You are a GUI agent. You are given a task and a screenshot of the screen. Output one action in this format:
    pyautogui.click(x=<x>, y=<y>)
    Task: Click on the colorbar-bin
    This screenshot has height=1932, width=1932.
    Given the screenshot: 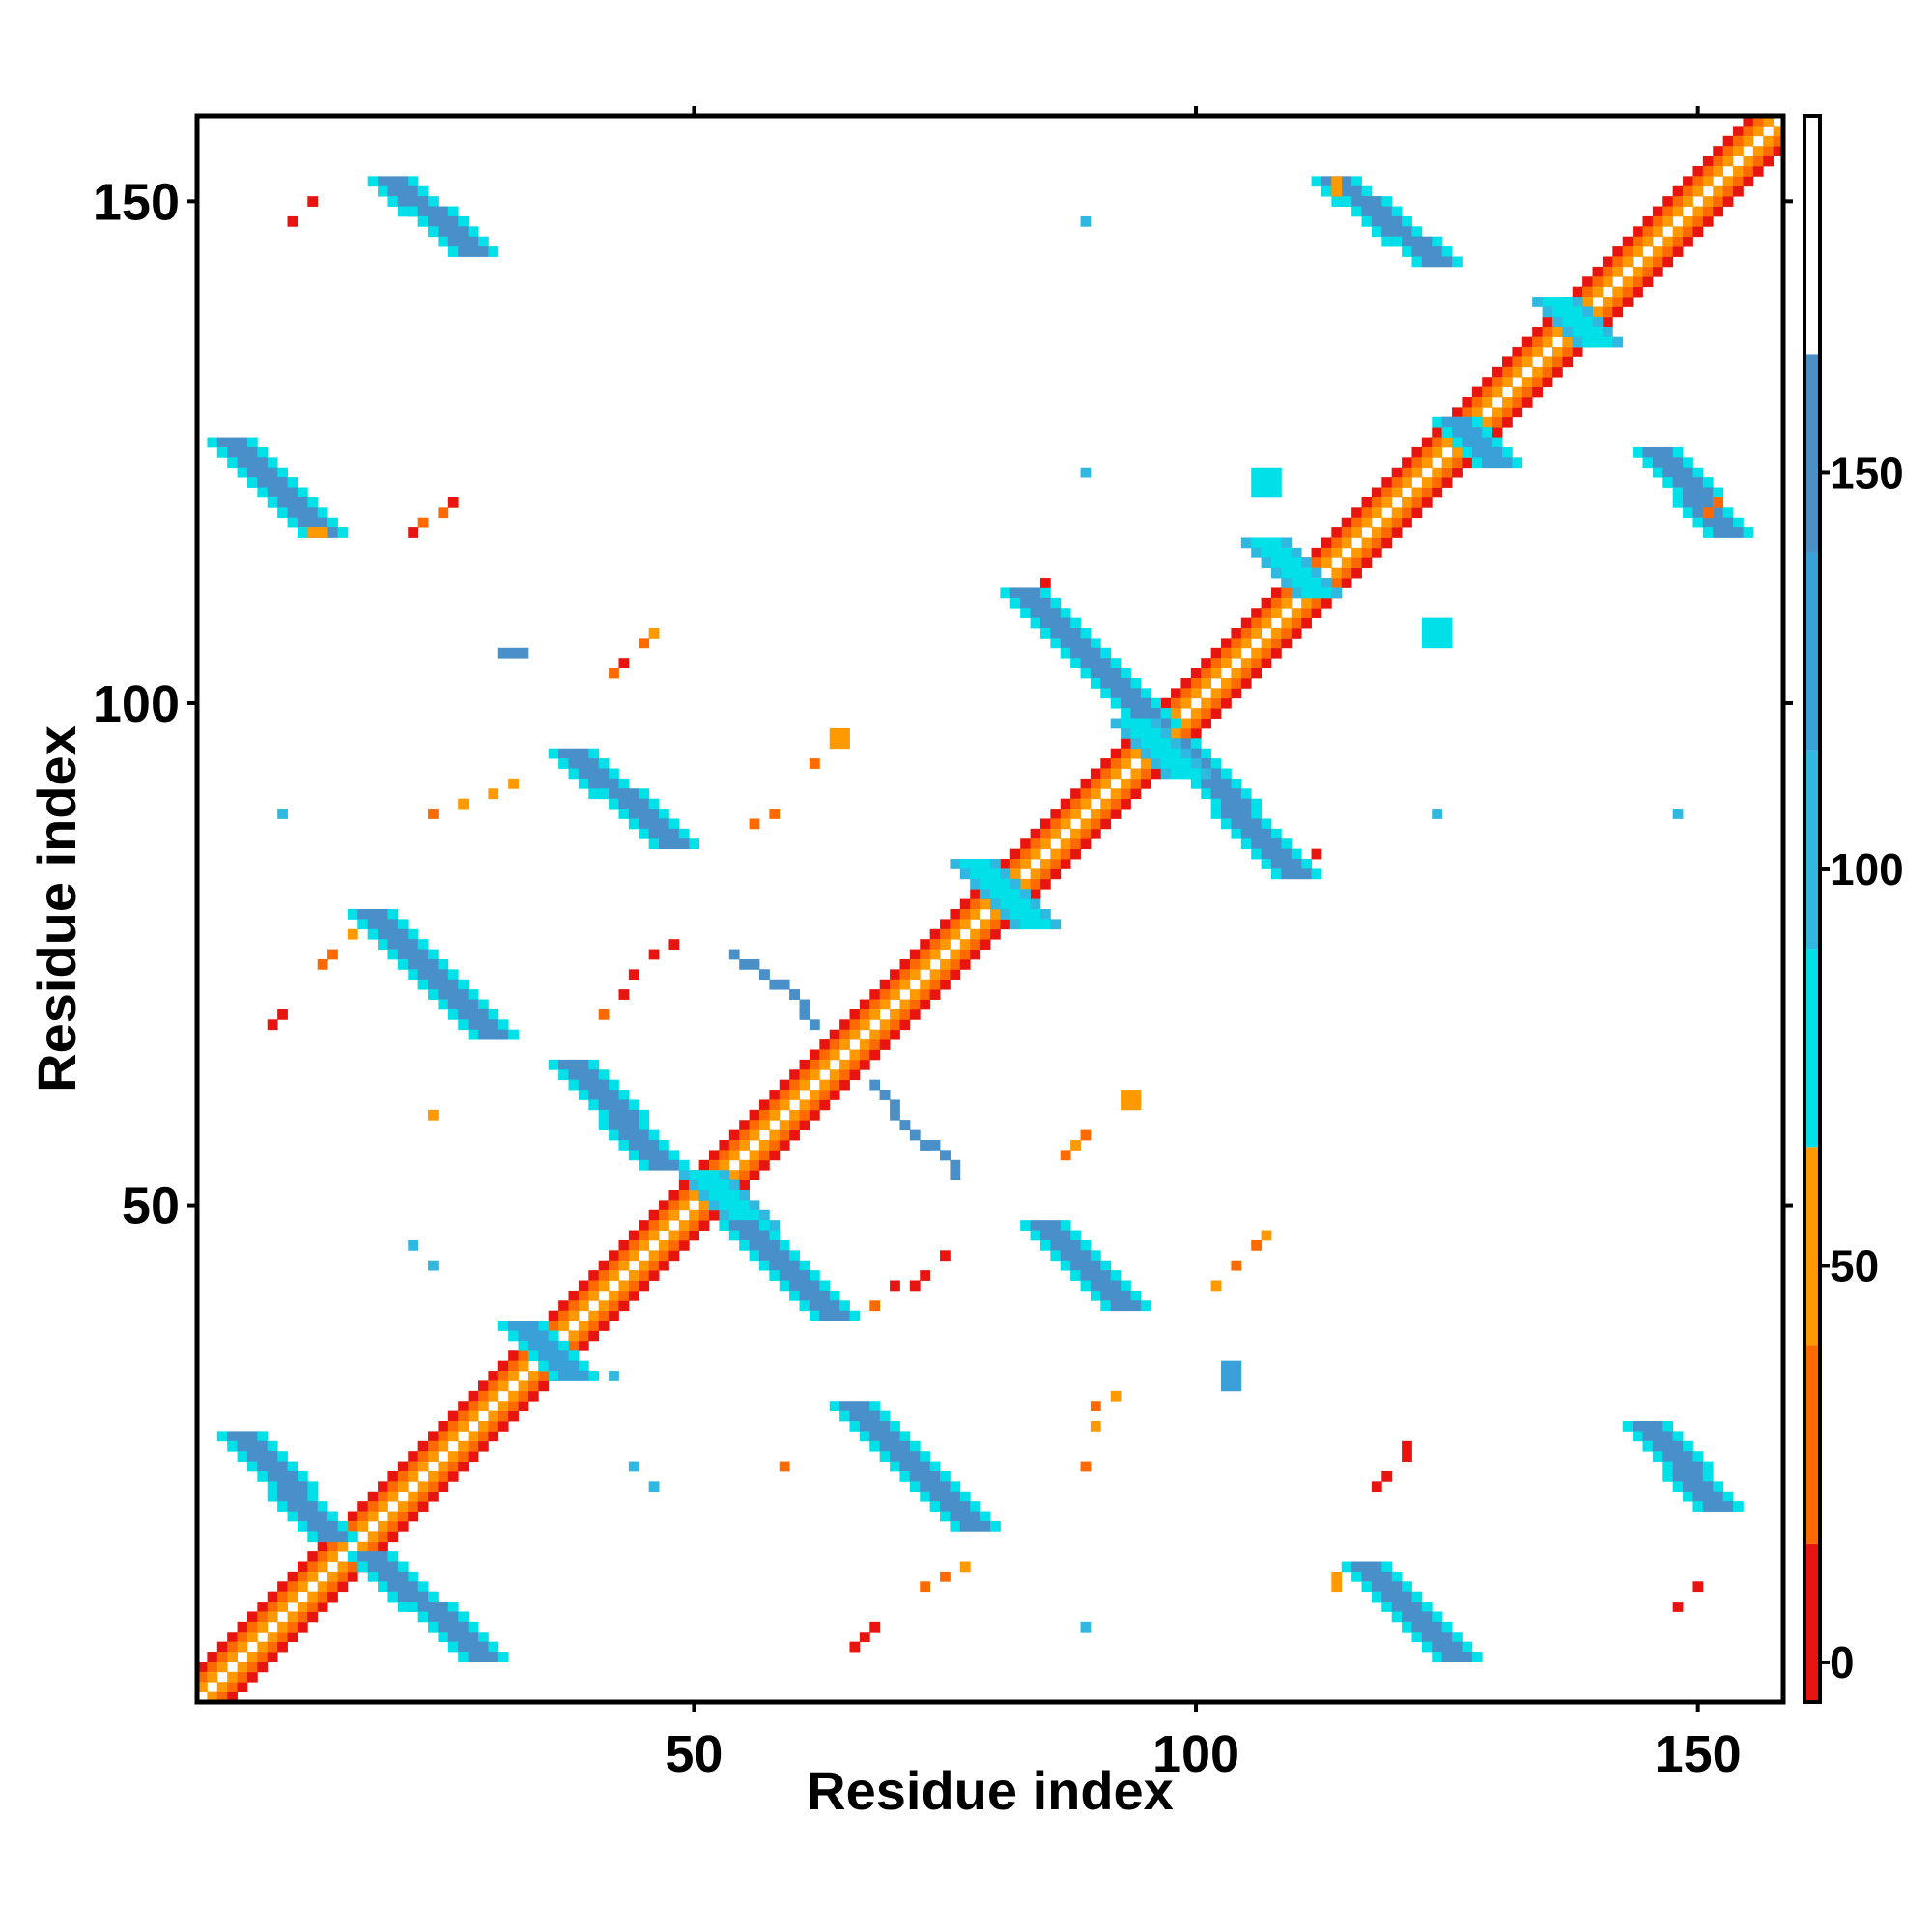 What is the action you would take?
    pyautogui.click(x=1812, y=1246)
    